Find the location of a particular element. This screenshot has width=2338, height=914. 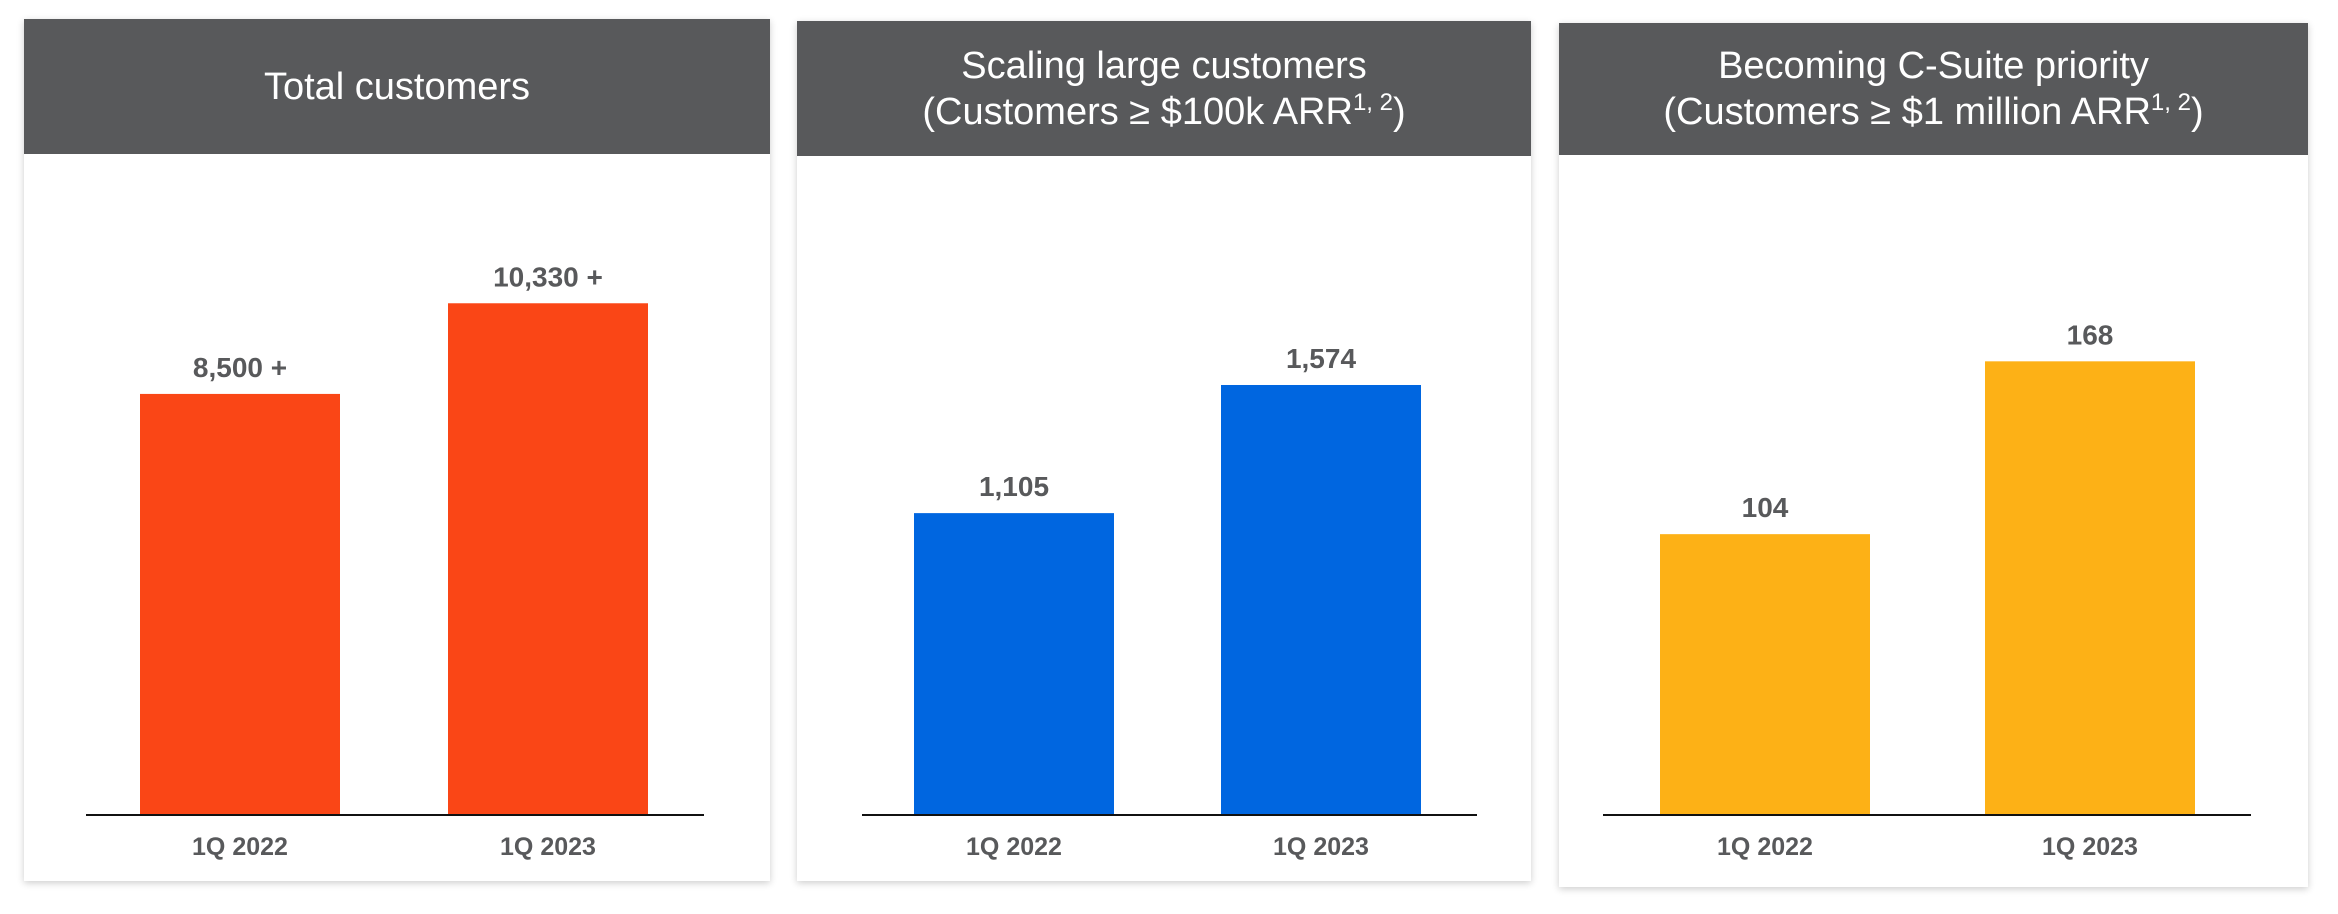

chart-title: Becoming C-Suite priority is located at coordinates (1933, 66).